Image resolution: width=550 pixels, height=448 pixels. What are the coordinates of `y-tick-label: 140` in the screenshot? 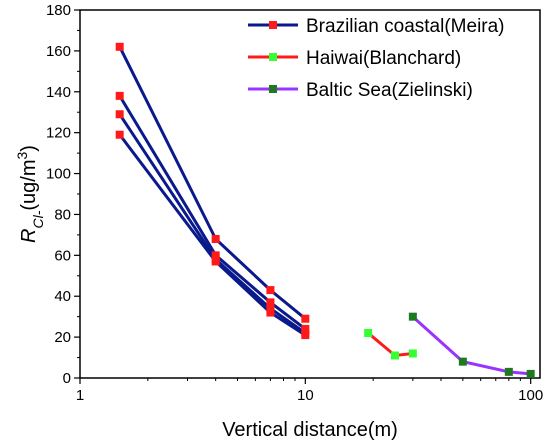 It's located at (58, 92).